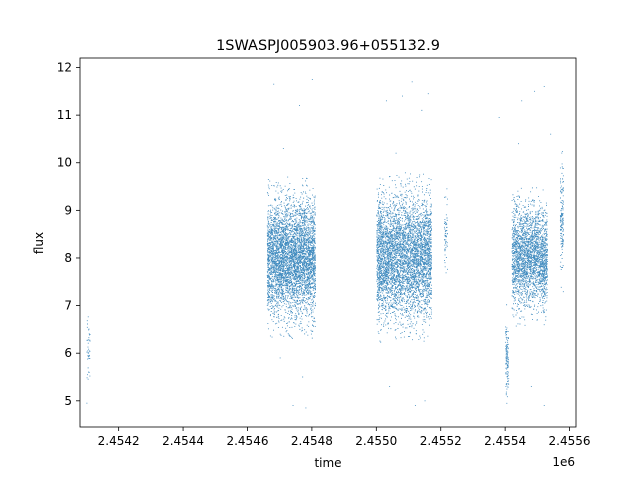 This screenshot has height=480, width=640. Describe the element at coordinates (68, 306) in the screenshot. I see `y-tick-label: 7` at that location.